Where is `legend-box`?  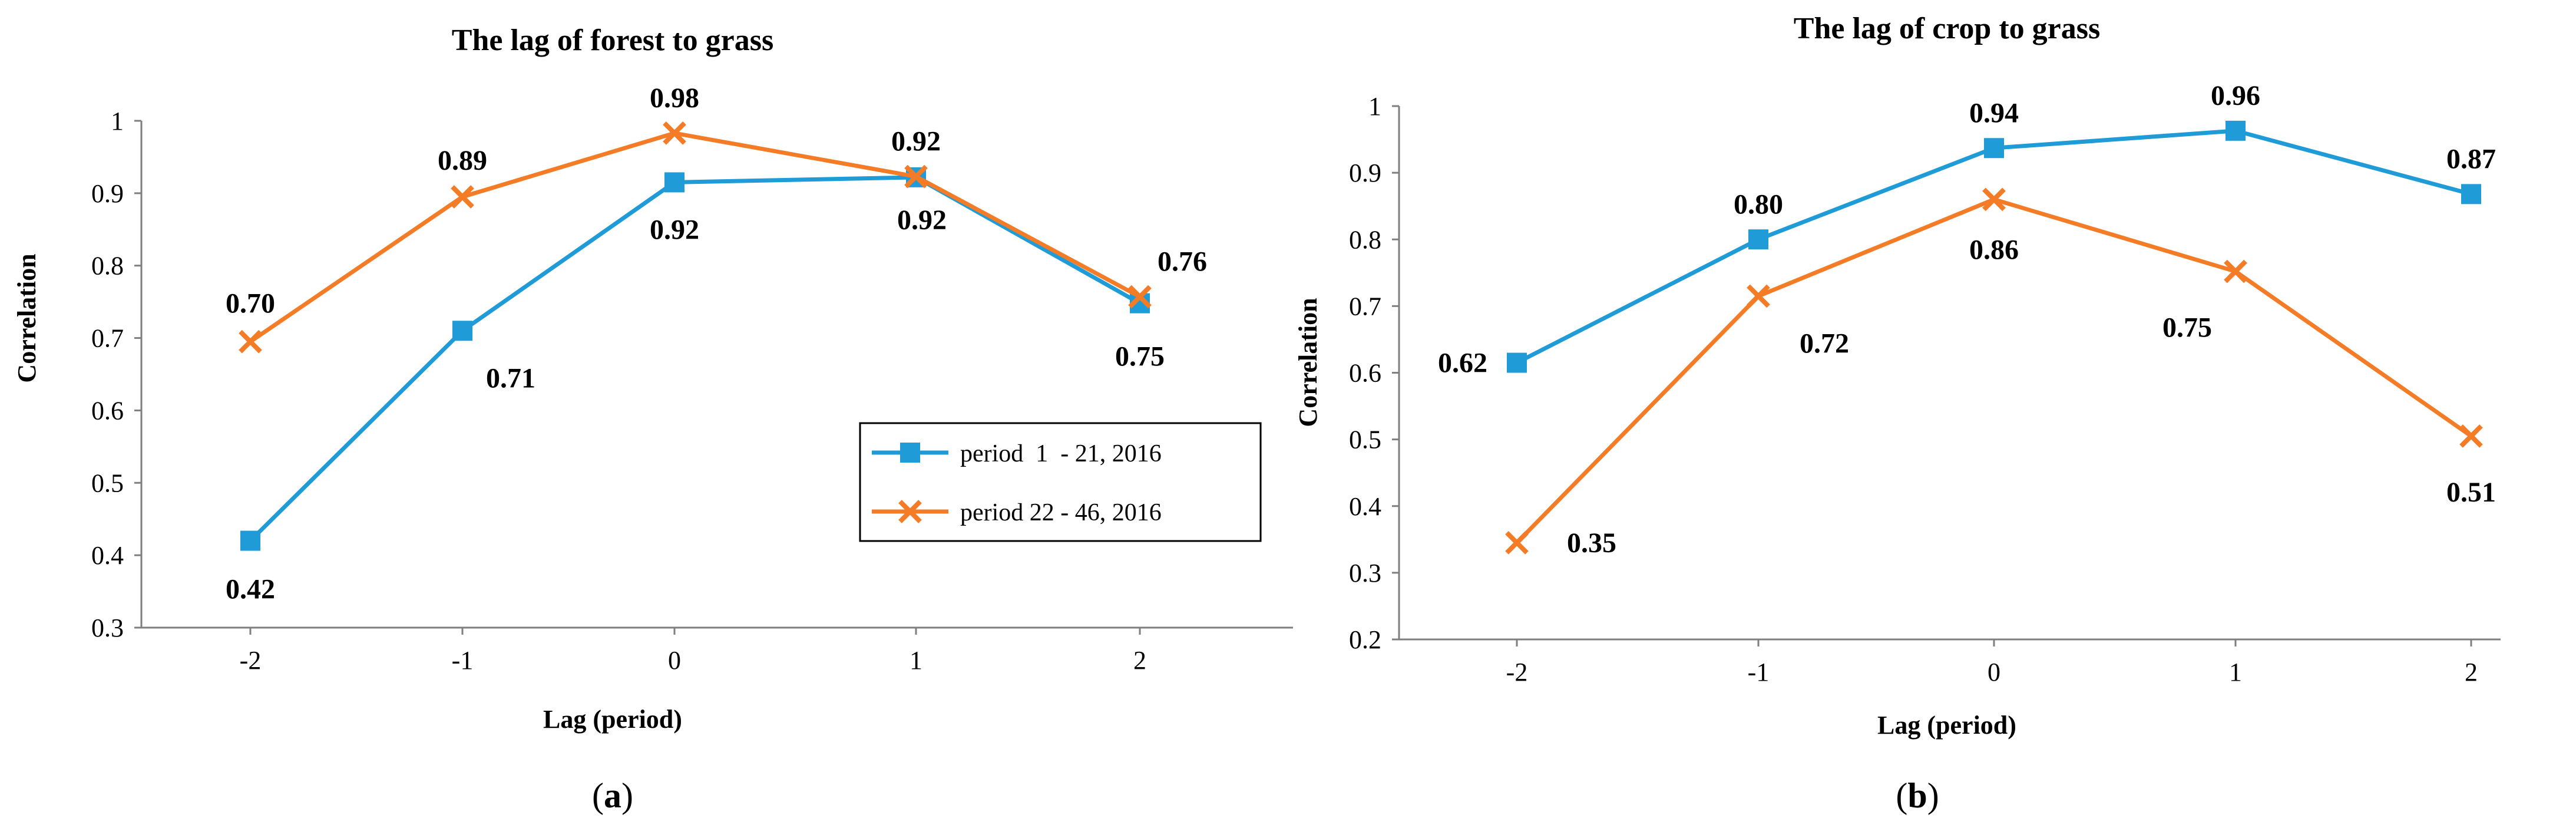
legend-box is located at coordinates (1060, 482).